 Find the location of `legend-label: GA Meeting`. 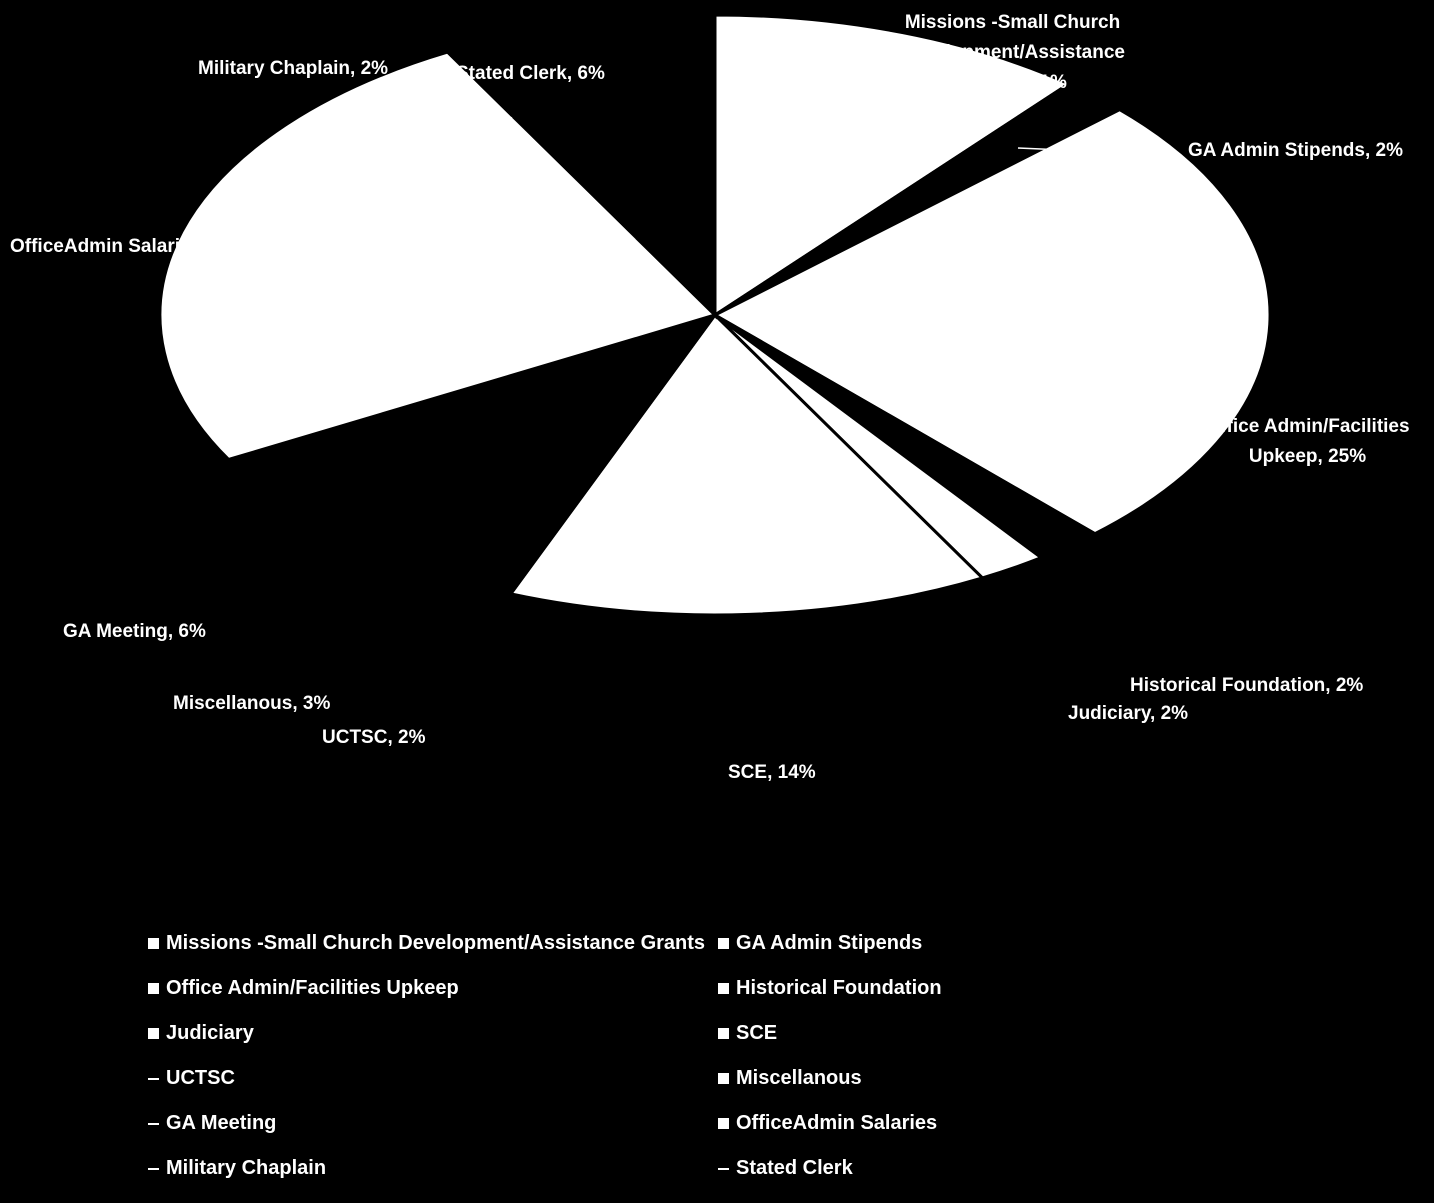

legend-label: GA Meeting is located at coordinates (221, 1123).